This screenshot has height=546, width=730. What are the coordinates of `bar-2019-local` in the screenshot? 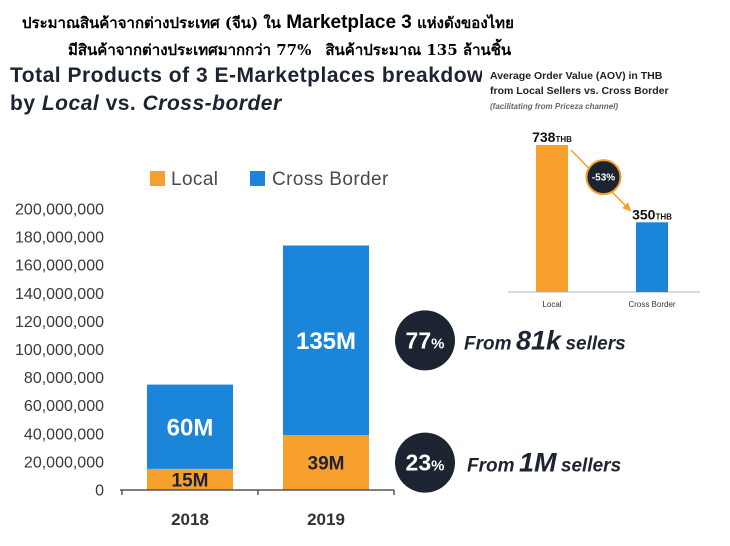 It's located at (326, 462).